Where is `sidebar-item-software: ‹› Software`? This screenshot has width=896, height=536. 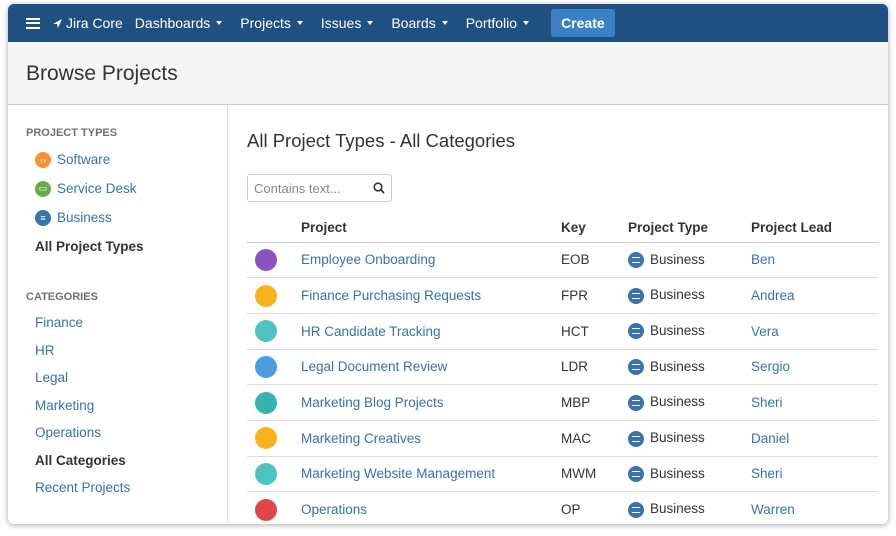
sidebar-item-software: ‹› Software is located at coordinates (126, 159).